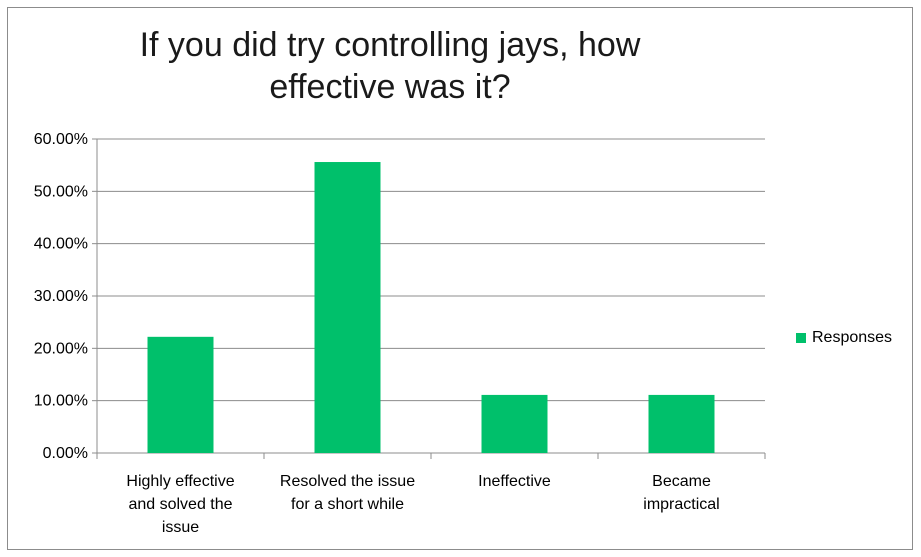 This screenshot has width=921, height=557. What do you see at coordinates (180, 504) in the screenshot?
I see `x-category-label: and solved the` at bounding box center [180, 504].